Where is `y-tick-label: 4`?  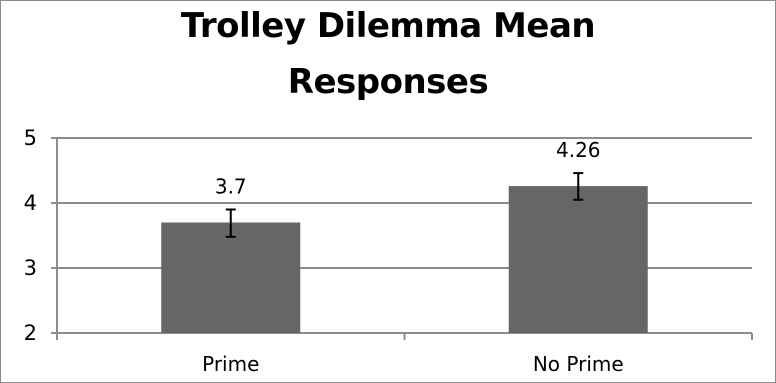
y-tick-label: 4 is located at coordinates (30, 203).